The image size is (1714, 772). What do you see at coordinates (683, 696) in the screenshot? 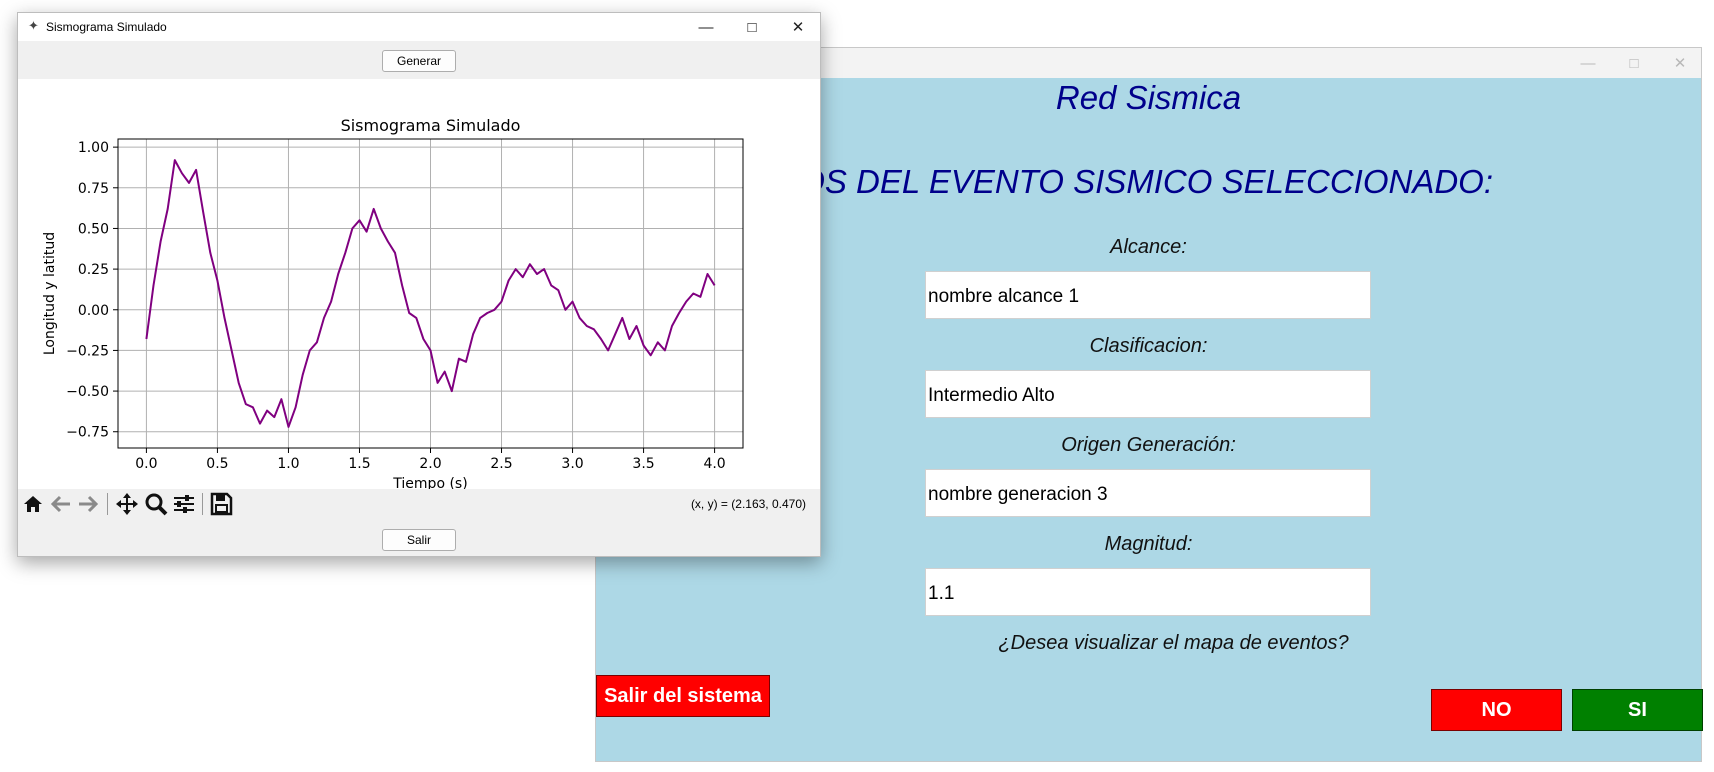
I see `exit-system-button: Salir del sistema` at bounding box center [683, 696].